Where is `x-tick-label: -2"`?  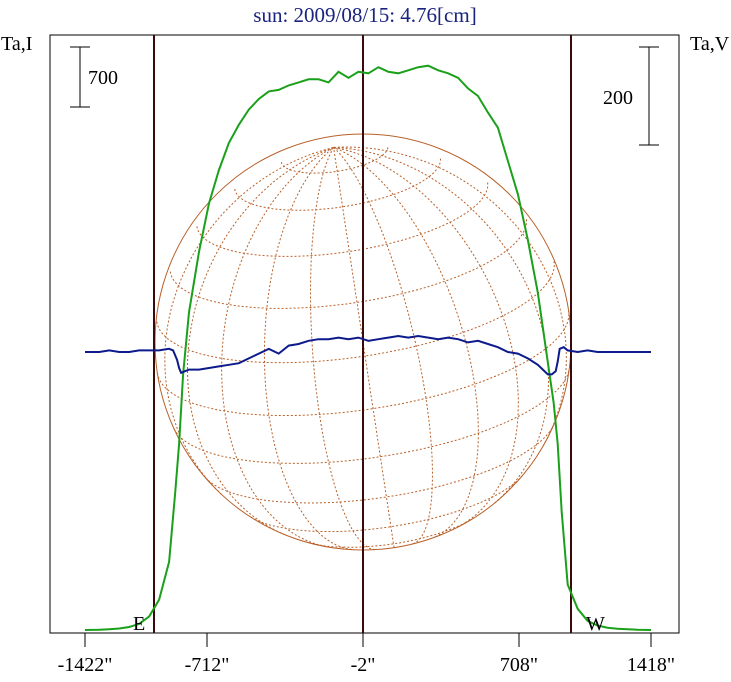
x-tick-label: -2" is located at coordinates (363, 665).